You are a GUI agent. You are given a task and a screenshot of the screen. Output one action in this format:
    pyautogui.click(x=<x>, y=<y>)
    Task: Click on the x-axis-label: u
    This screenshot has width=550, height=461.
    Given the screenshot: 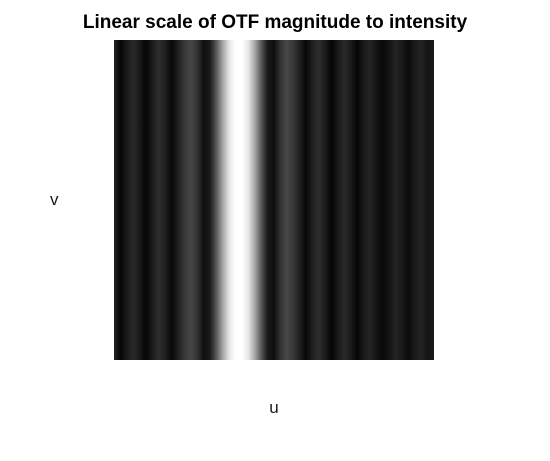 What is the action you would take?
    pyautogui.click(x=274, y=407)
    